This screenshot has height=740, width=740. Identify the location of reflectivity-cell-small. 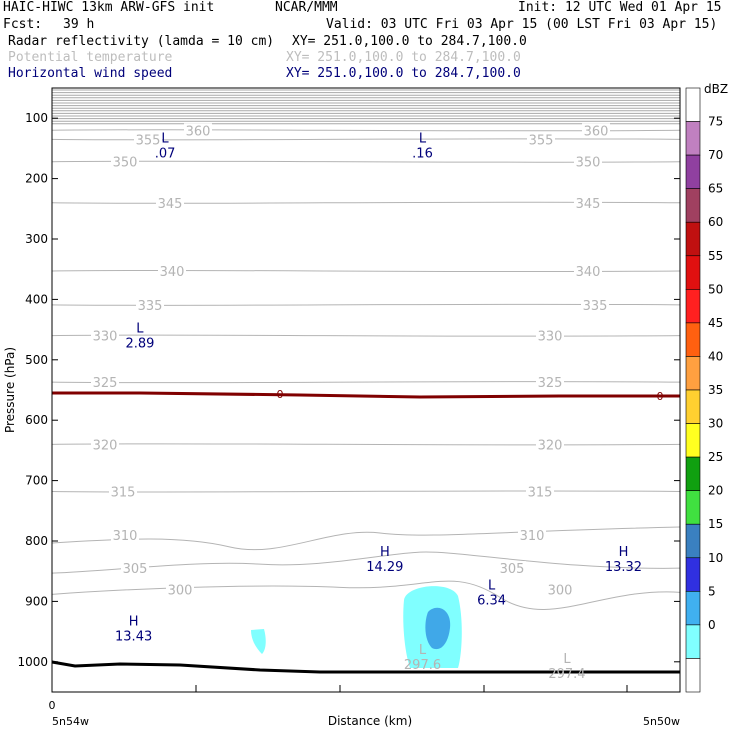
(258, 641).